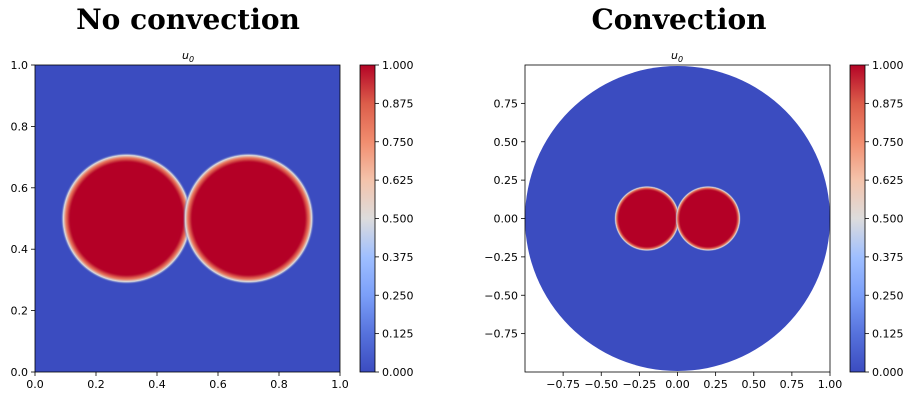 The width and height of the screenshot is (914, 394). What do you see at coordinates (563, 384) in the screenshot?
I see `x-tick-label: −0.75` at bounding box center [563, 384].